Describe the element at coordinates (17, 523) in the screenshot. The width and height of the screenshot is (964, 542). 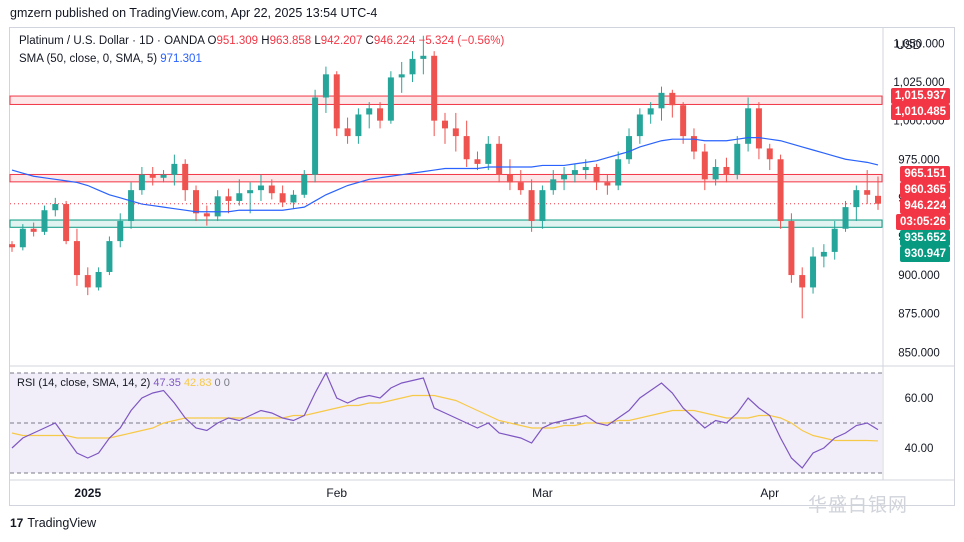
I see `tradingview-logo-icon: 17` at that location.